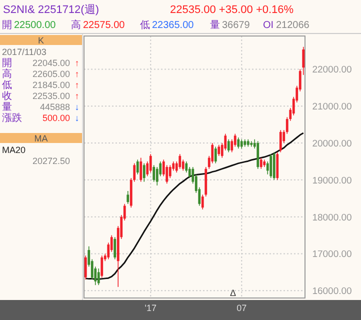  I want to click on text: 2017/11/03, so click(24, 52).